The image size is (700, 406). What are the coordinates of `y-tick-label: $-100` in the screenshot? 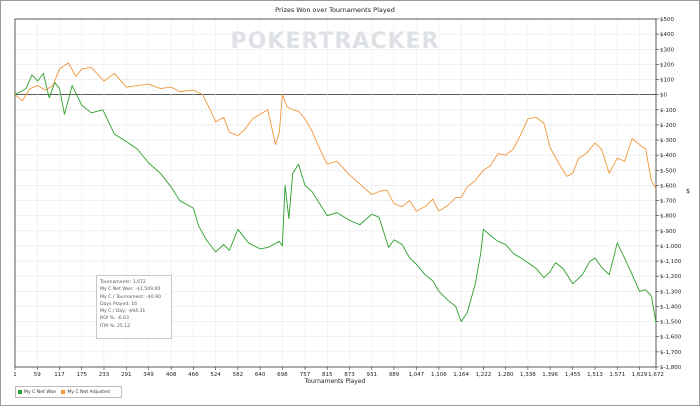 It's located at (668, 111).